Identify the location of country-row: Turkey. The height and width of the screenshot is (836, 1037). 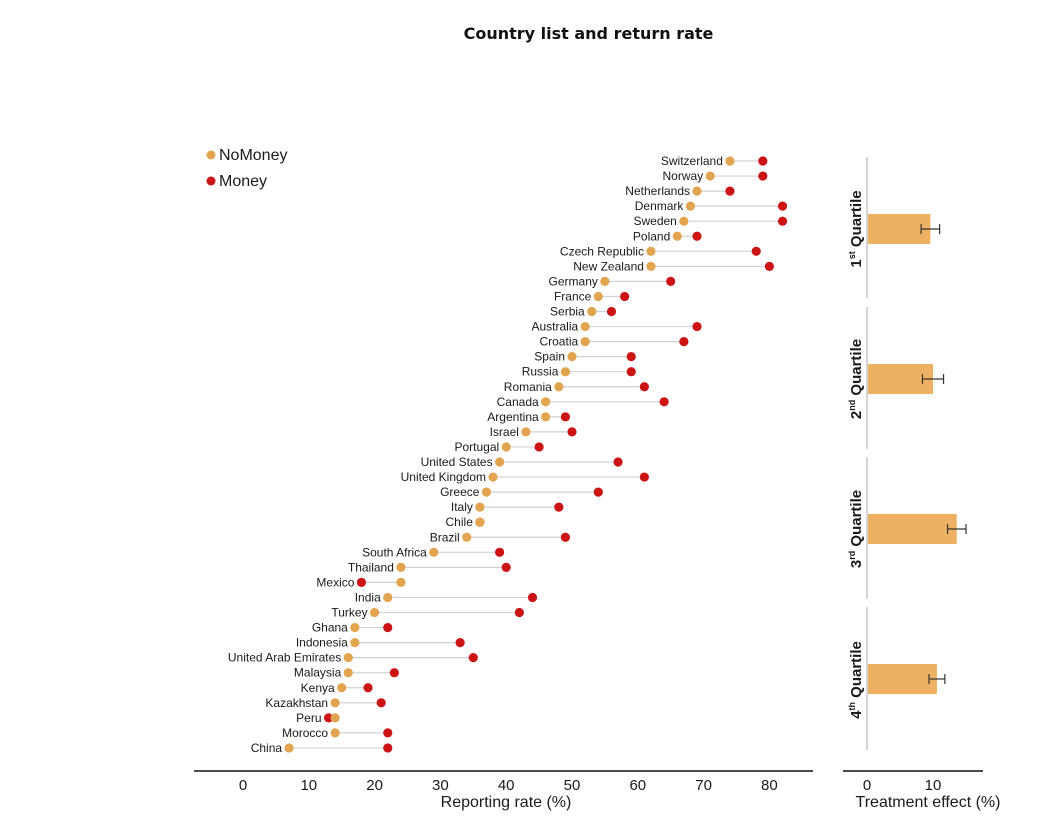
(427, 613).